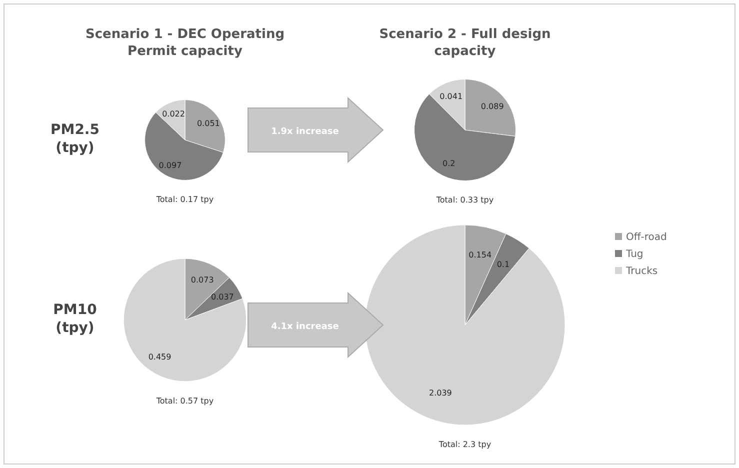  Describe the element at coordinates (451, 97) in the screenshot. I see `data-label: 0.041` at that location.